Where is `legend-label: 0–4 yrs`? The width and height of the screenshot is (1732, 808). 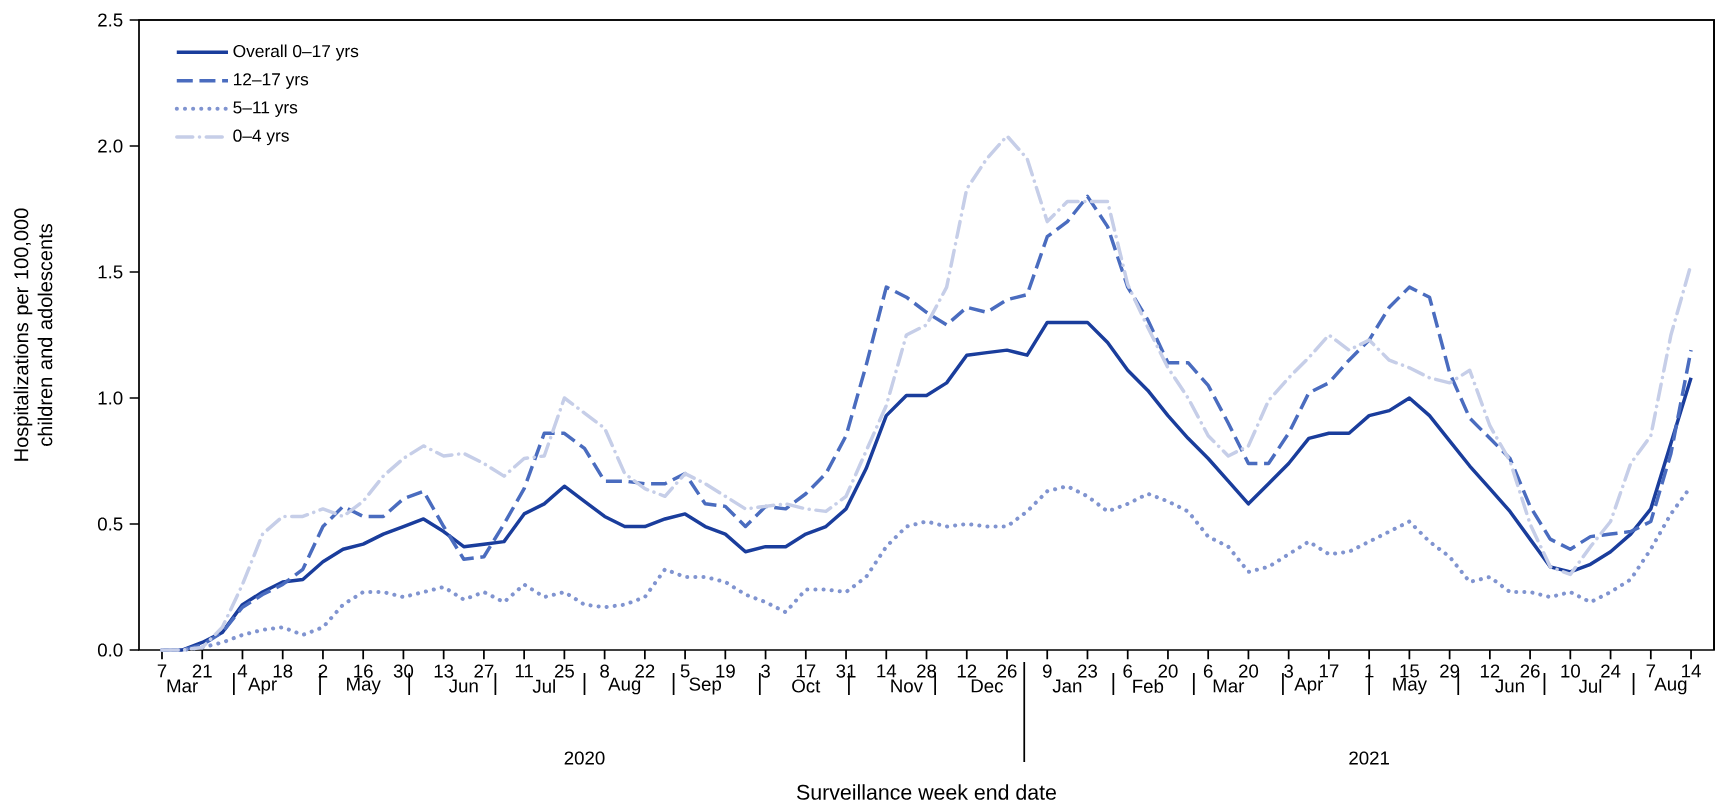 legend-label: 0–4 yrs is located at coordinates (261, 137).